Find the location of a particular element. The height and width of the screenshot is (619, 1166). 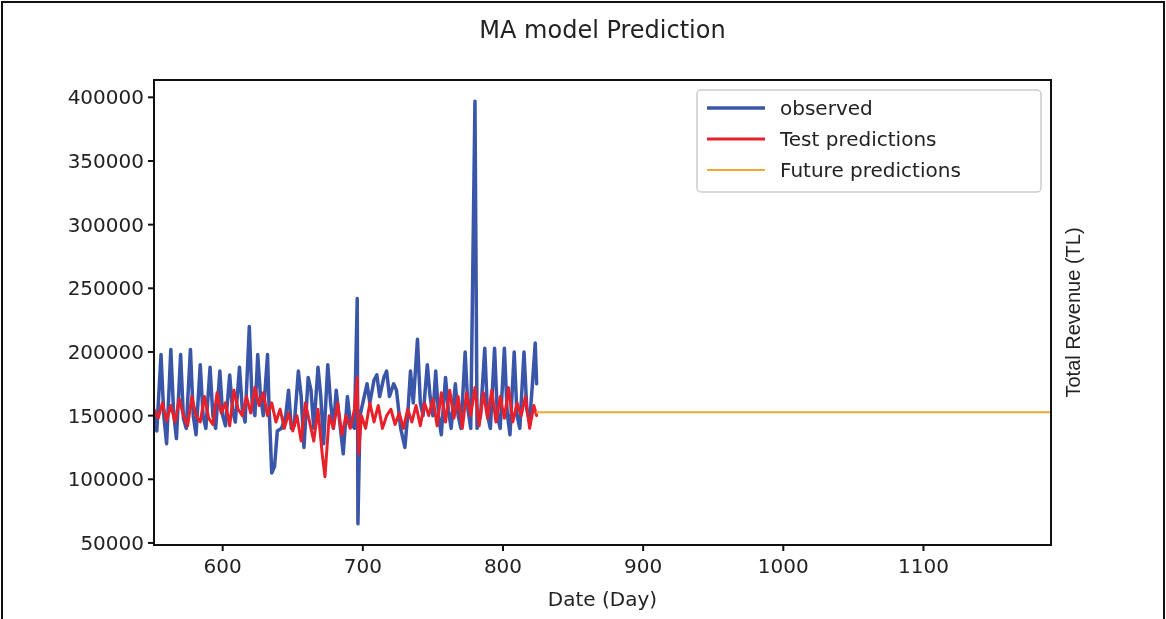

x-tick-label: 800 is located at coordinates (503, 566).